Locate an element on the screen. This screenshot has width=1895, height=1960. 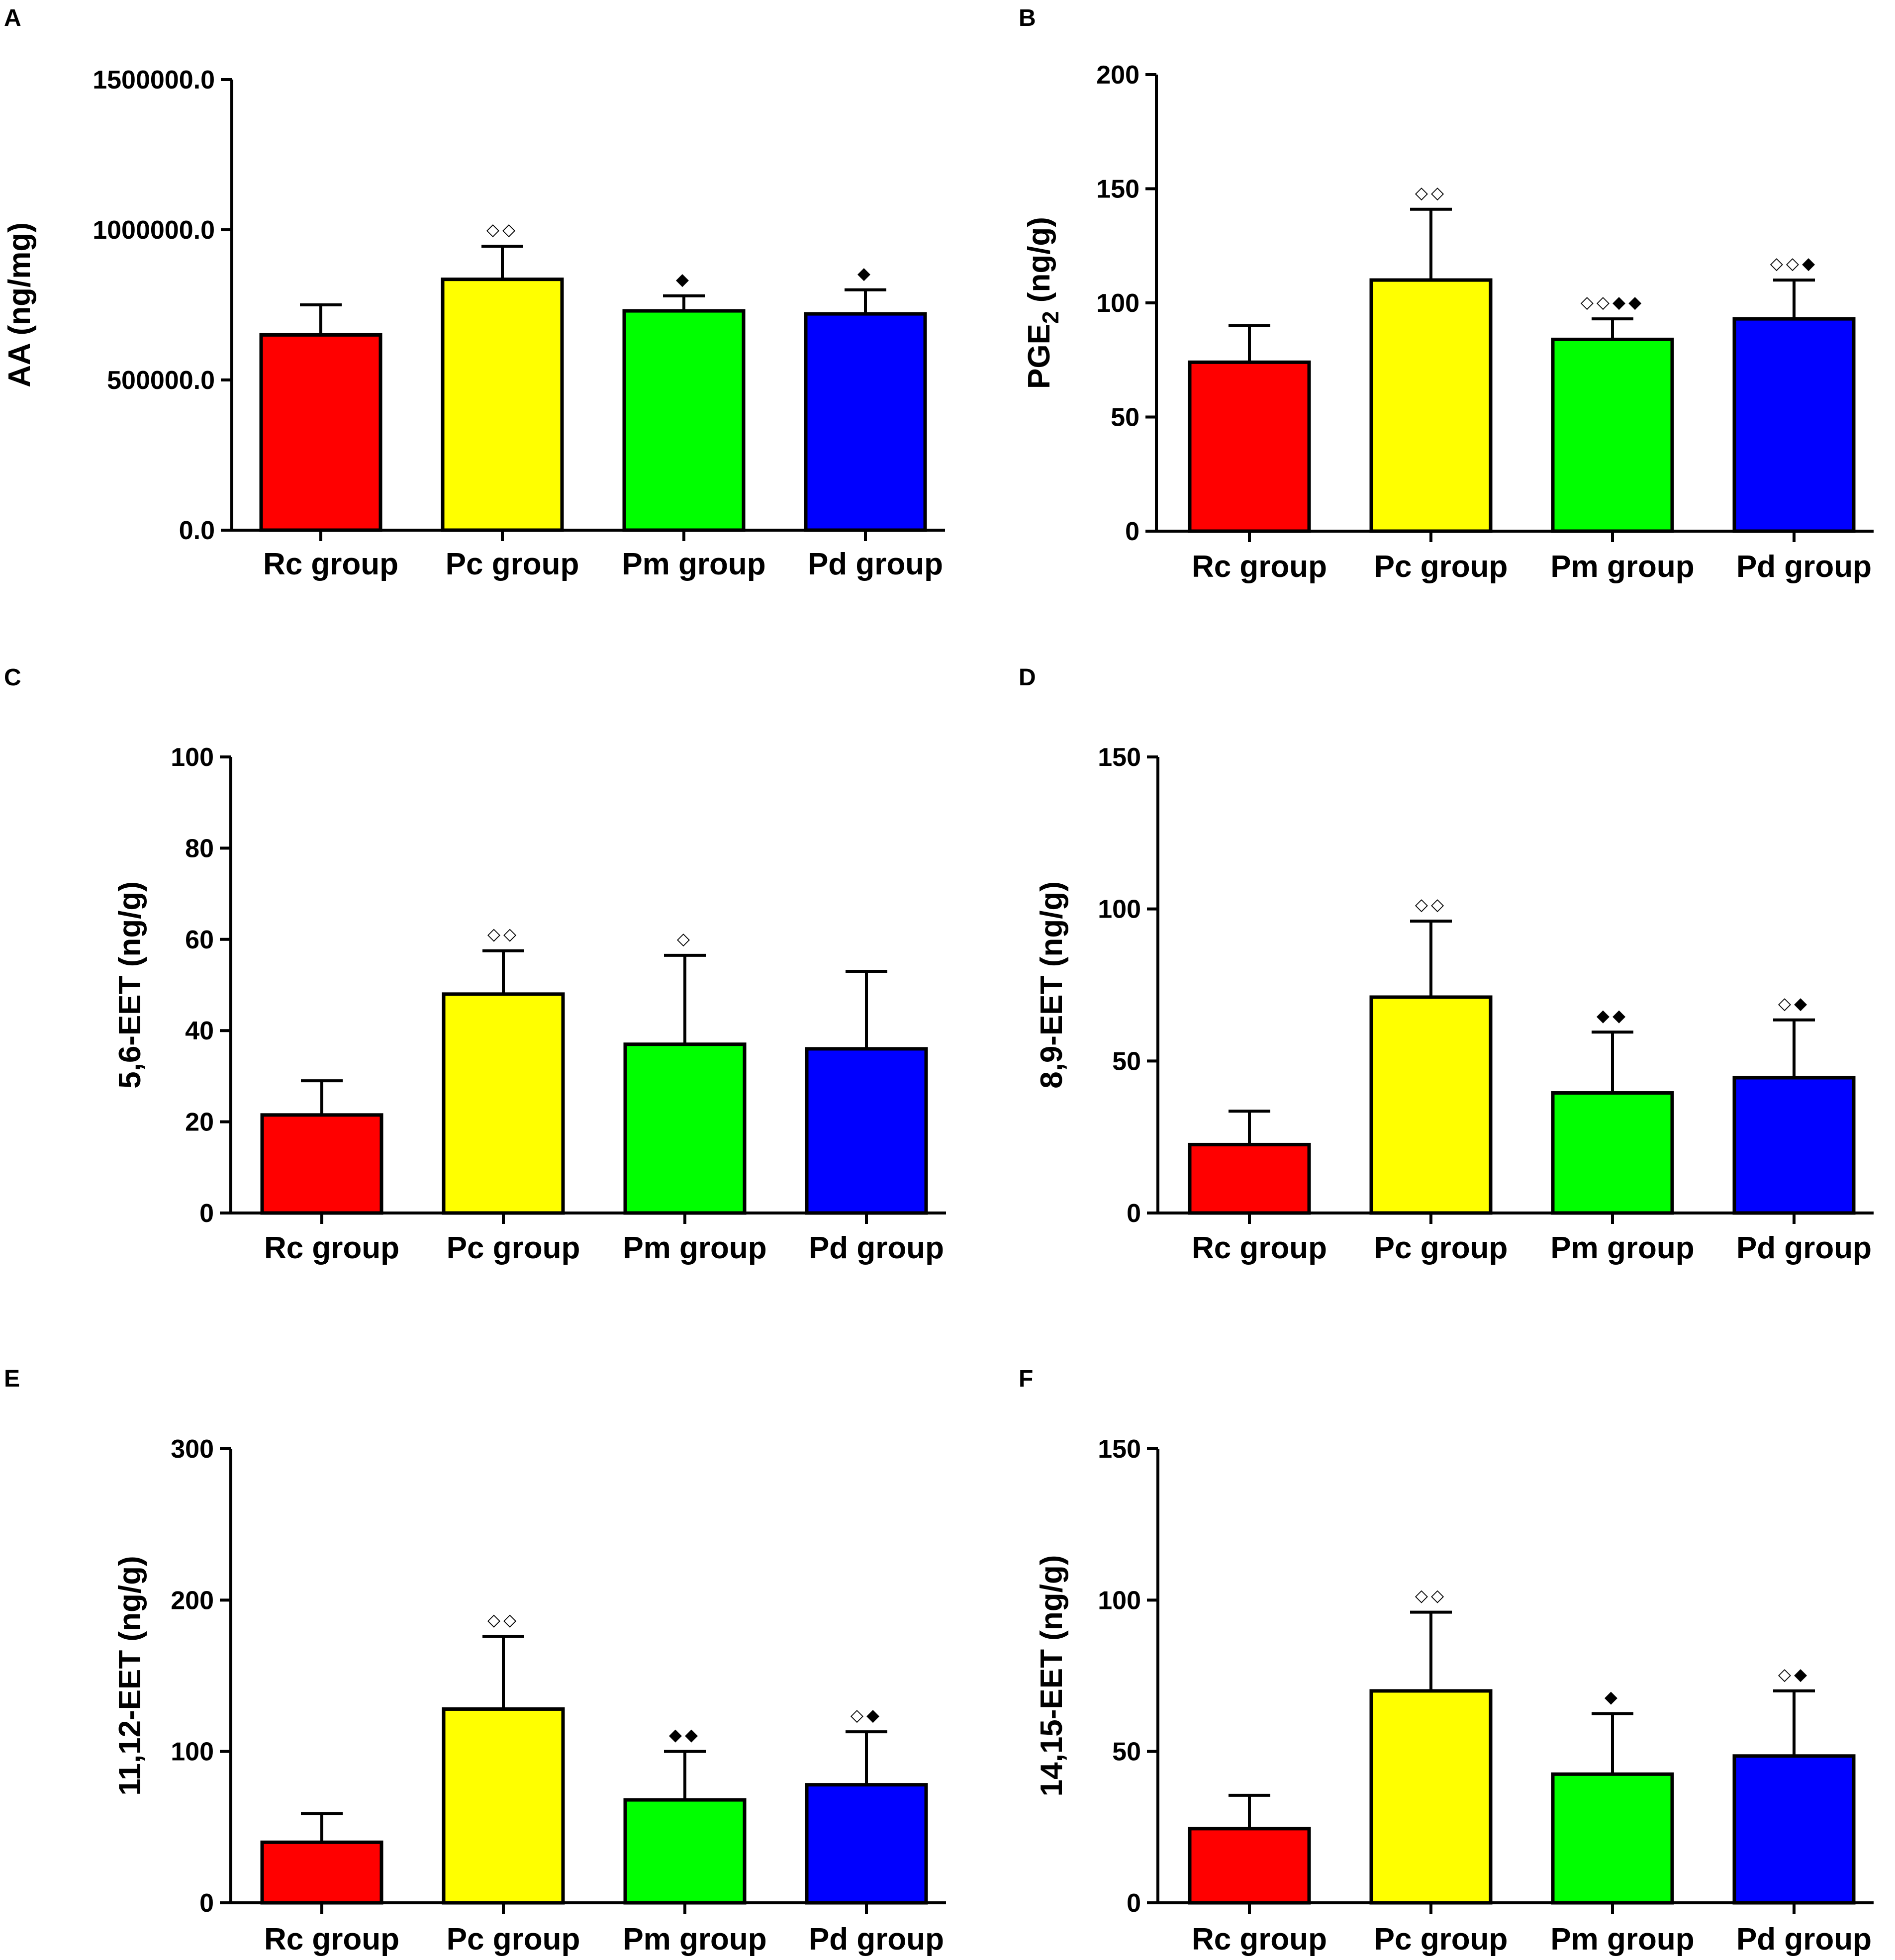
y-tick-label: 1000000.0 is located at coordinates (154, 230).